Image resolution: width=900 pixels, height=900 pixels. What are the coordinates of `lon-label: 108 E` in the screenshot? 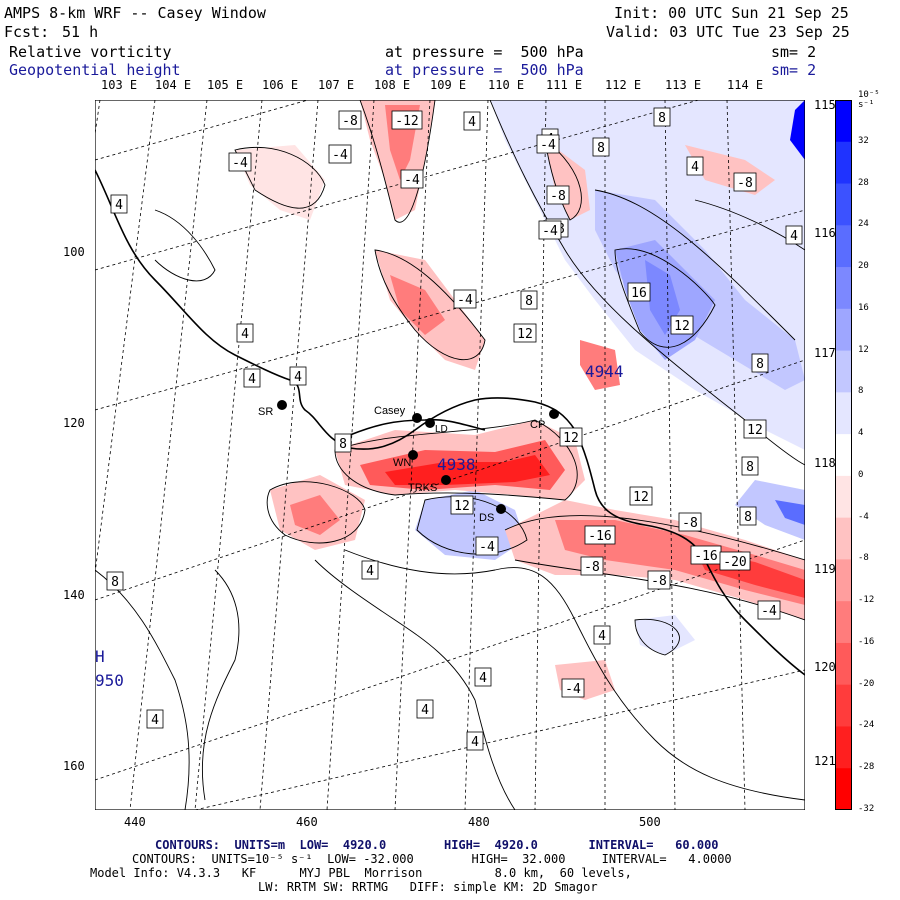 It's located at (392, 85).